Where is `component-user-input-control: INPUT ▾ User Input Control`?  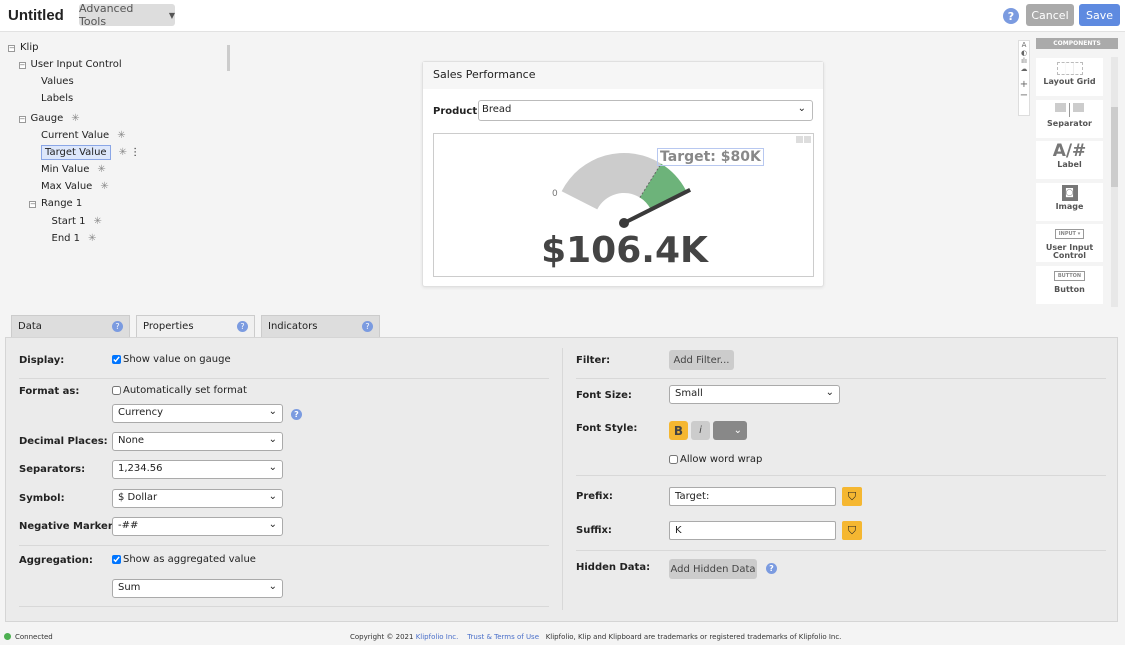
component-user-input-control: INPUT ▾ User Input Control is located at coordinates (1069, 243).